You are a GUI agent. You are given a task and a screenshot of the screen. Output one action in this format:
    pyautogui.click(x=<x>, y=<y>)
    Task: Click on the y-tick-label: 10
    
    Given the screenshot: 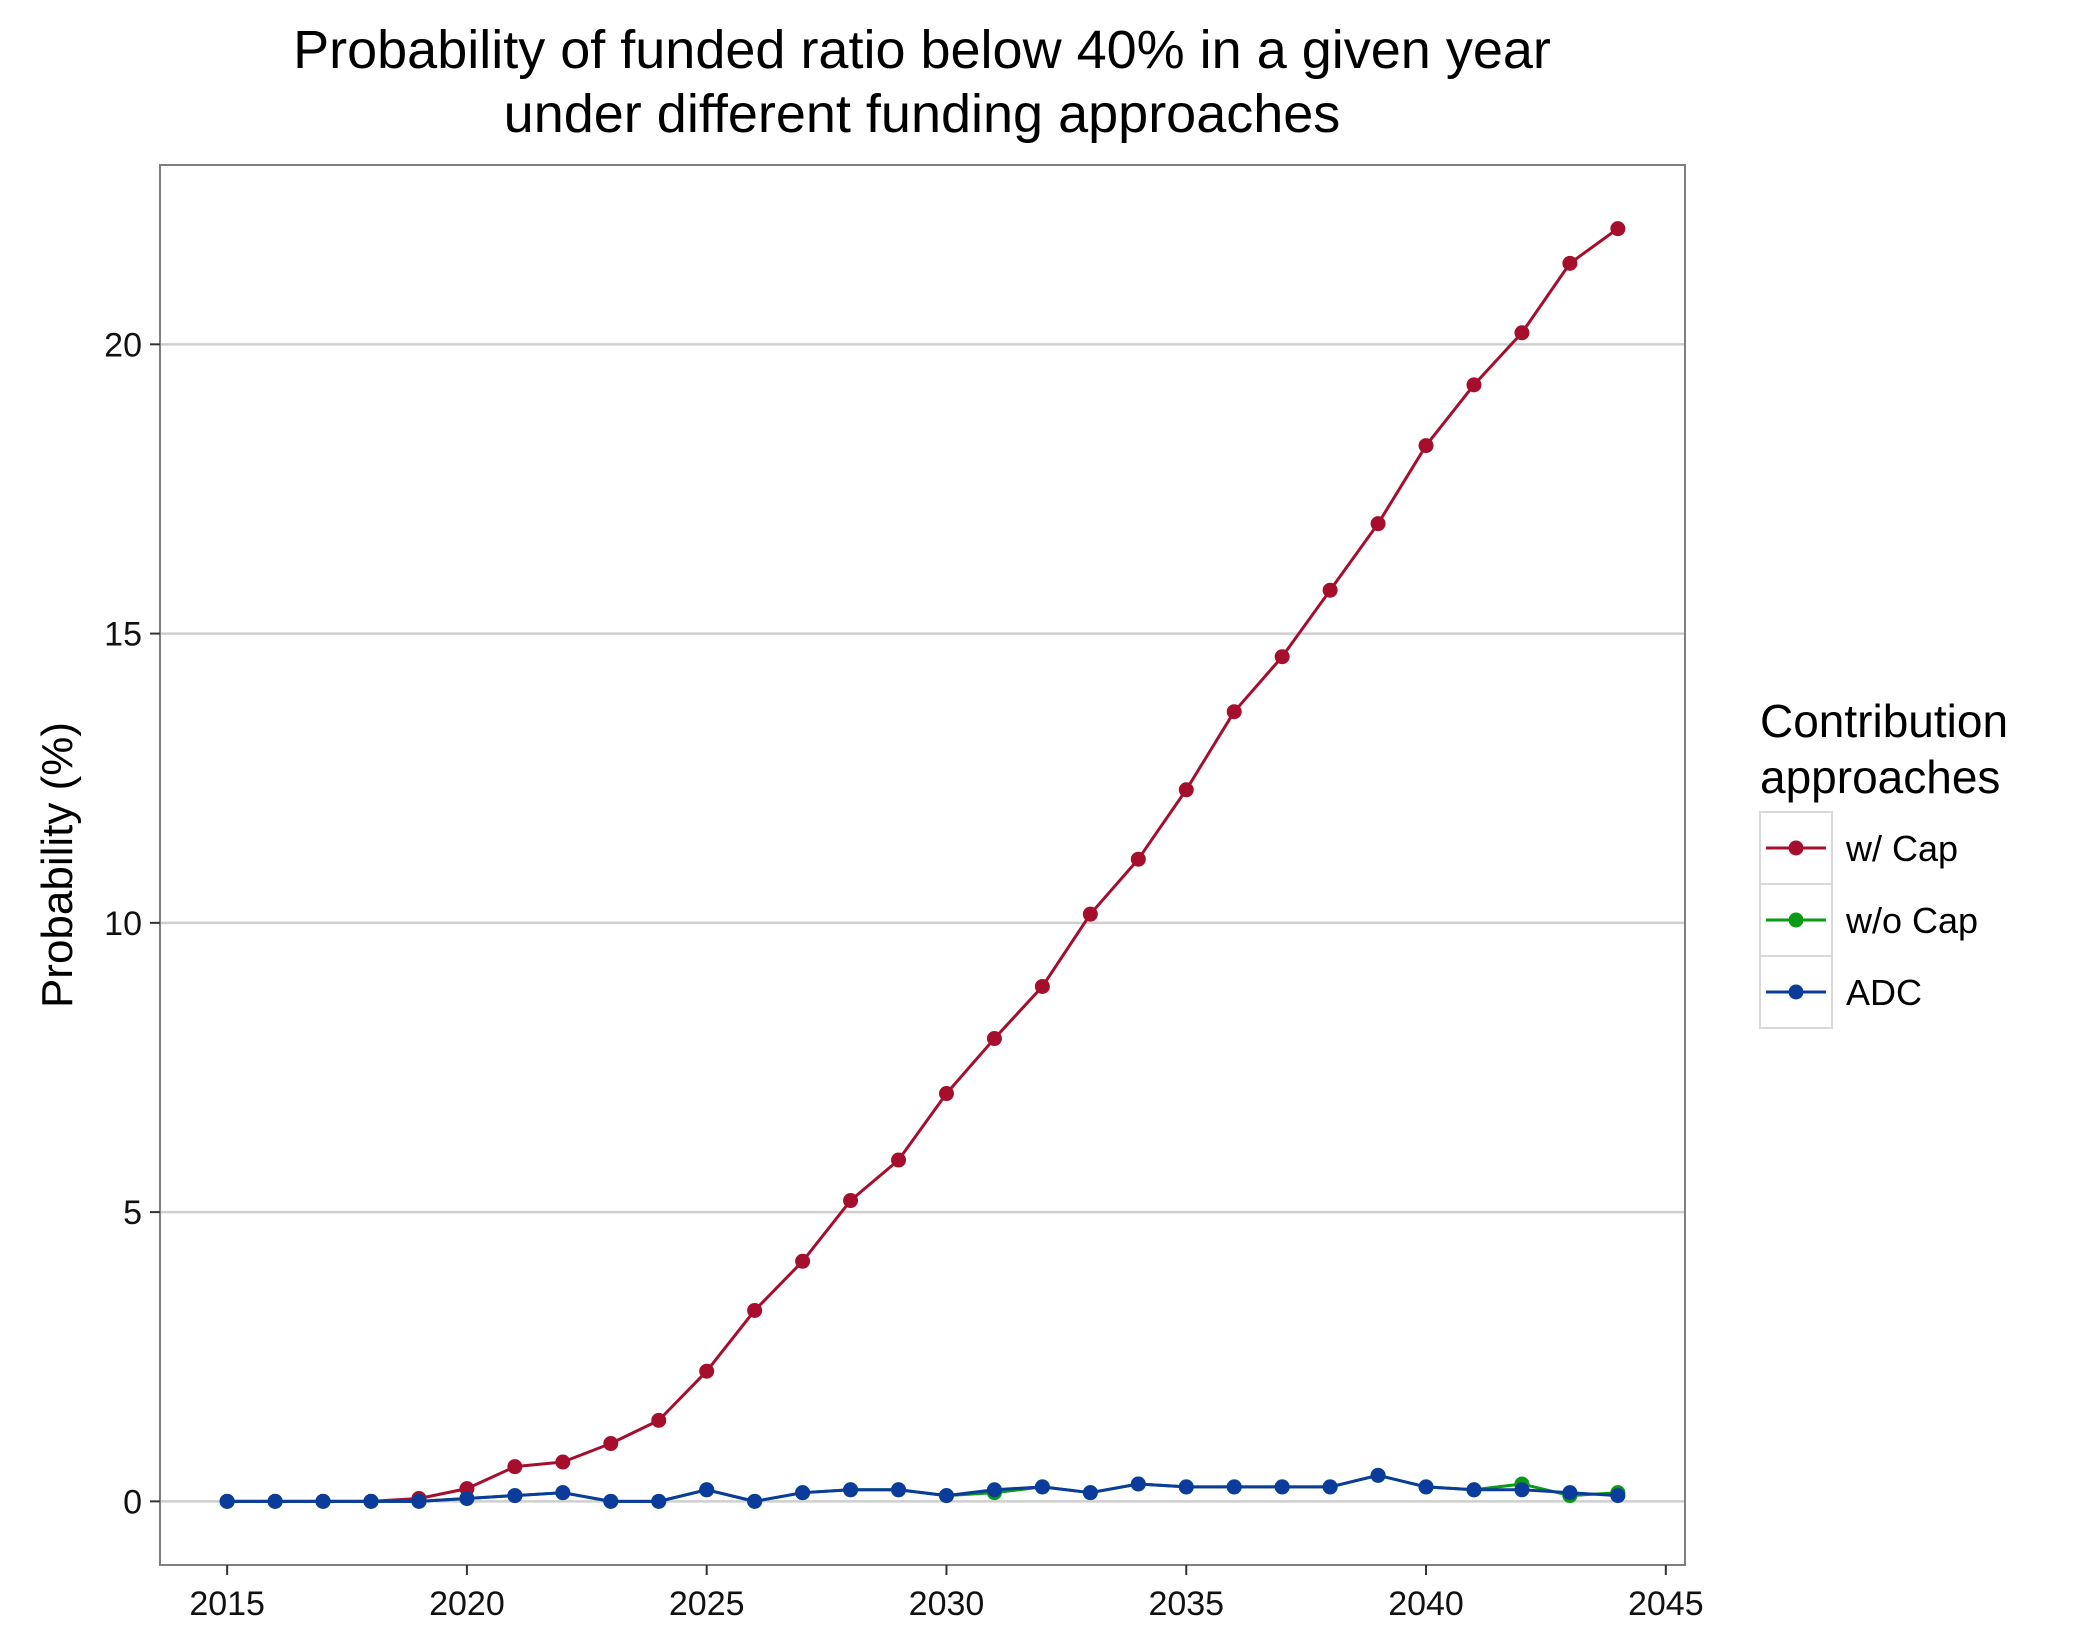 What is the action you would take?
    pyautogui.click(x=123, y=924)
    